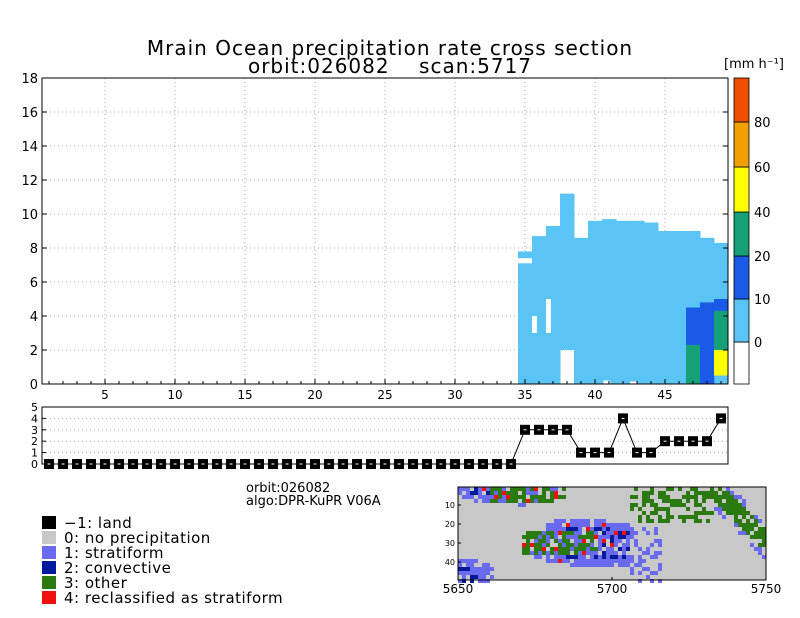 The height and width of the screenshot is (618, 800). What do you see at coordinates (29, 181) in the screenshot?
I see `y-tick-label: 12` at bounding box center [29, 181].